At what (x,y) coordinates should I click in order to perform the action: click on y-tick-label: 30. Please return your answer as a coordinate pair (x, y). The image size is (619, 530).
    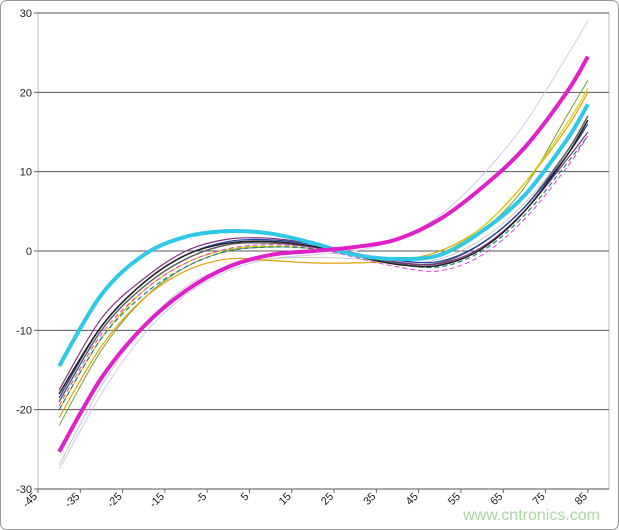
    Looking at the image, I should click on (26, 14).